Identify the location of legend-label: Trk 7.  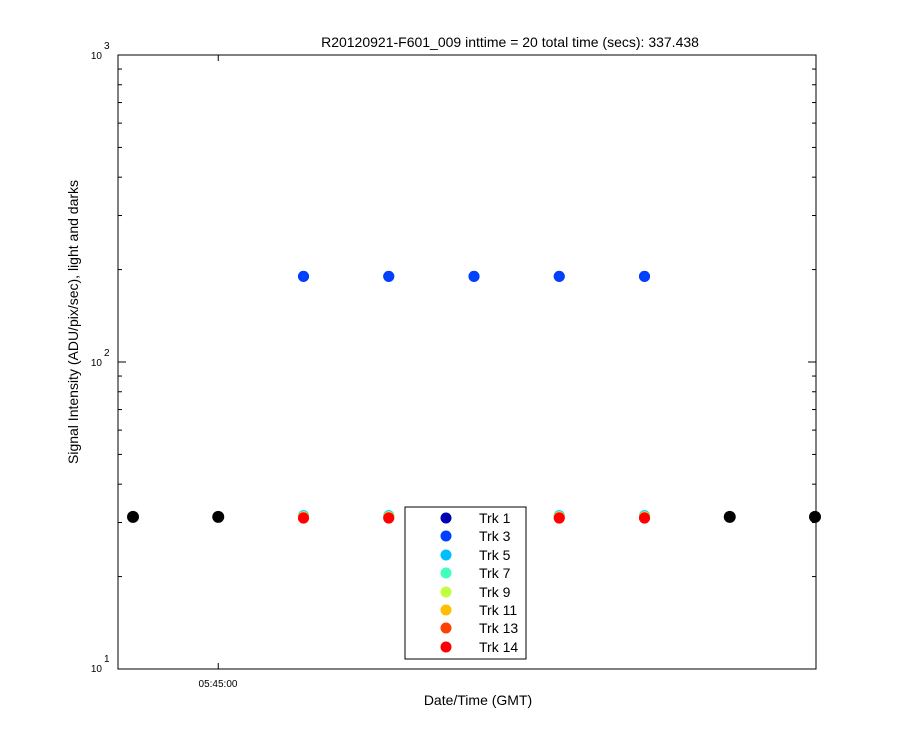
(495, 573).